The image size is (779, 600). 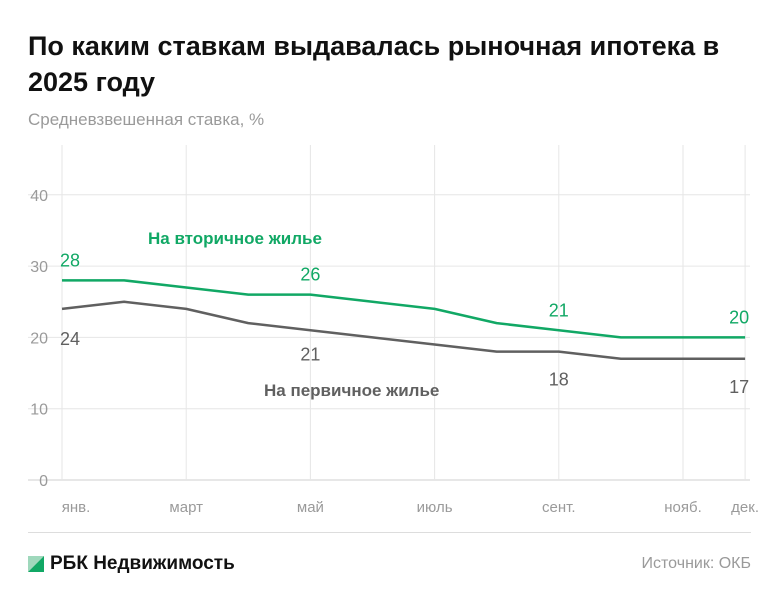 What do you see at coordinates (142, 563) in the screenshot?
I see `brand-name: РБК Недвижимость` at bounding box center [142, 563].